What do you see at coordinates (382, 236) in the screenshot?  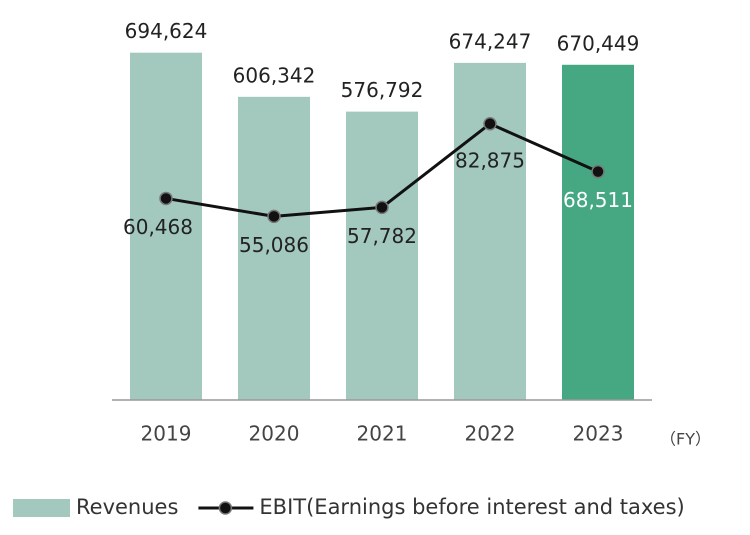 I see `line-value-label: 57,782` at bounding box center [382, 236].